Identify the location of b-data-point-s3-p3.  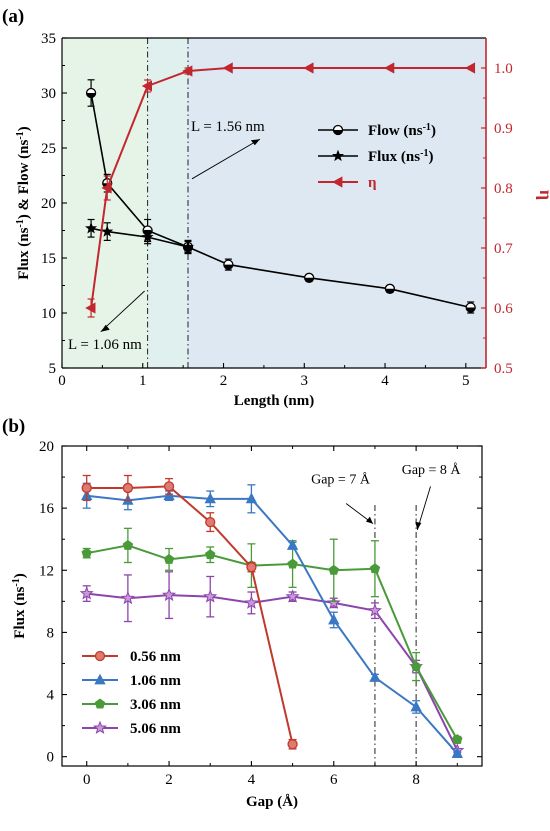
(210, 596).